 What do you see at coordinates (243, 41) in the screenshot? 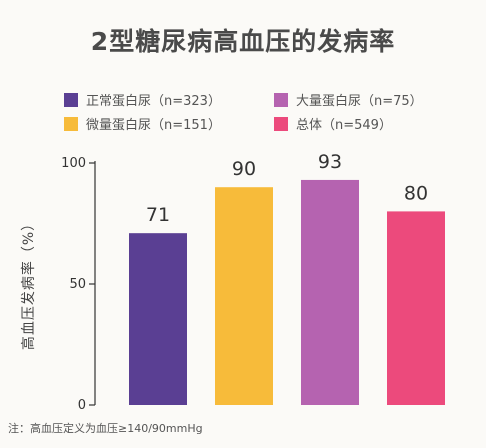
I see `chart-title: 2型糖尿病高血压的发病率` at bounding box center [243, 41].